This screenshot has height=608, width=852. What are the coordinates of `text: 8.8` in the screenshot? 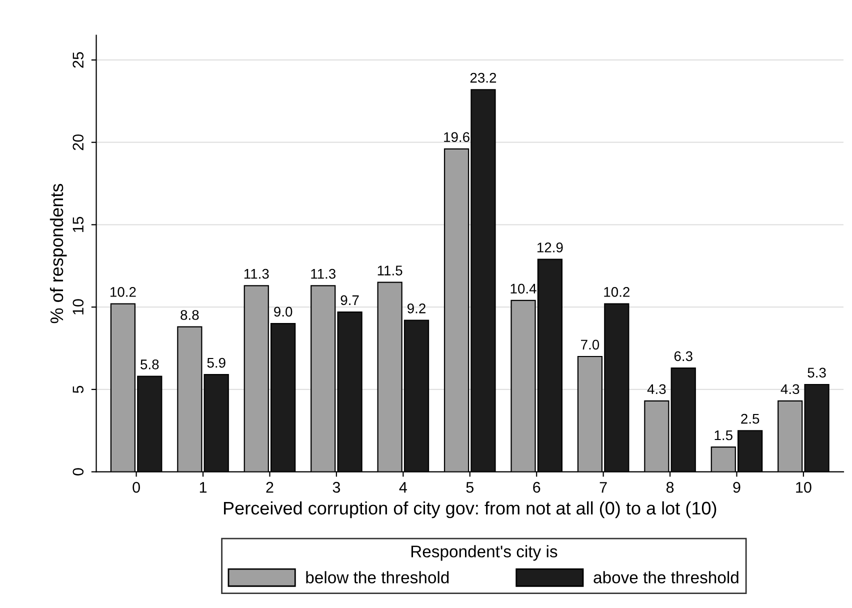 It's located at (189, 315).